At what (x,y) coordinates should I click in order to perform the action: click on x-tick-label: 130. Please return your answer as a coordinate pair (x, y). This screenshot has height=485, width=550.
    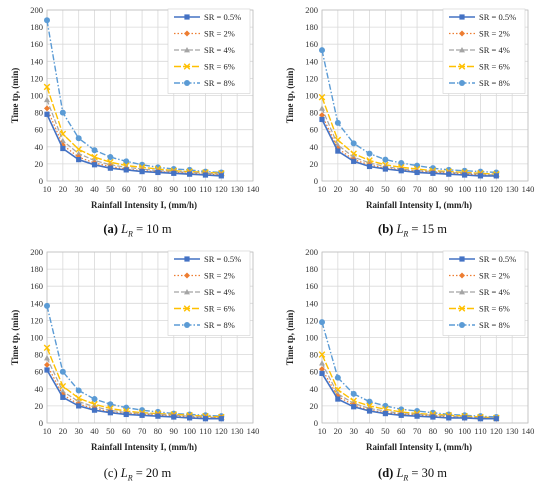
    Looking at the image, I should click on (512, 189).